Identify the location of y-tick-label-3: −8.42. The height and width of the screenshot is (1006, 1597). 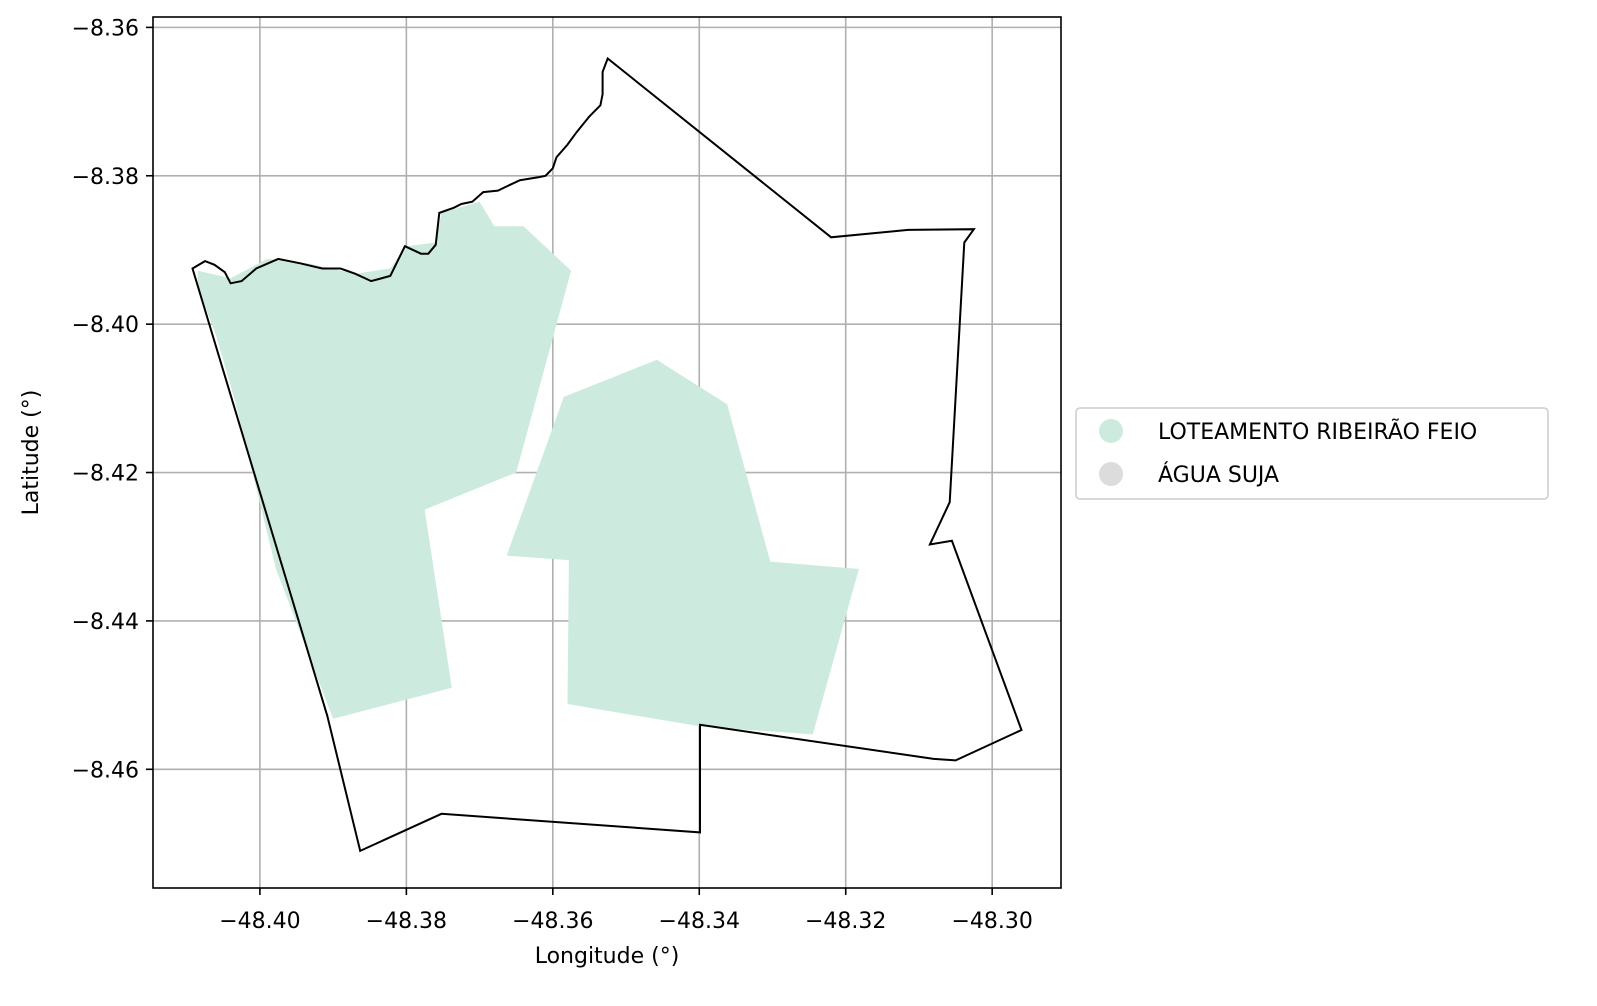
(105, 474).